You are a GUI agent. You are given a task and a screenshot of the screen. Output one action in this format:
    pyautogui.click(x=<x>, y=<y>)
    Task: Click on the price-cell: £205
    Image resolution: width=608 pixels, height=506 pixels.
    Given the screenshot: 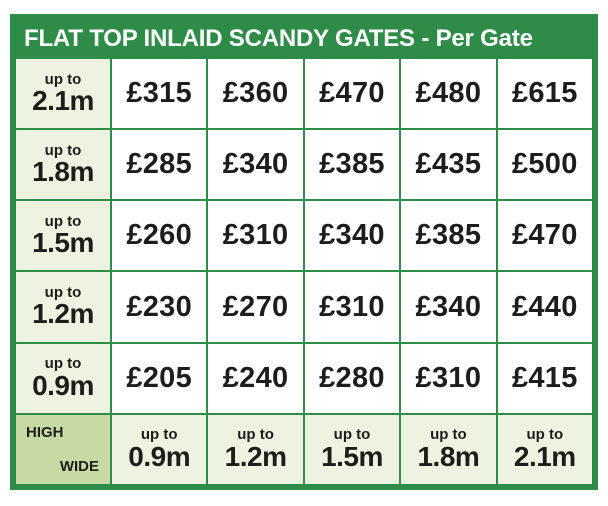 What is the action you would take?
    pyautogui.click(x=159, y=378)
    